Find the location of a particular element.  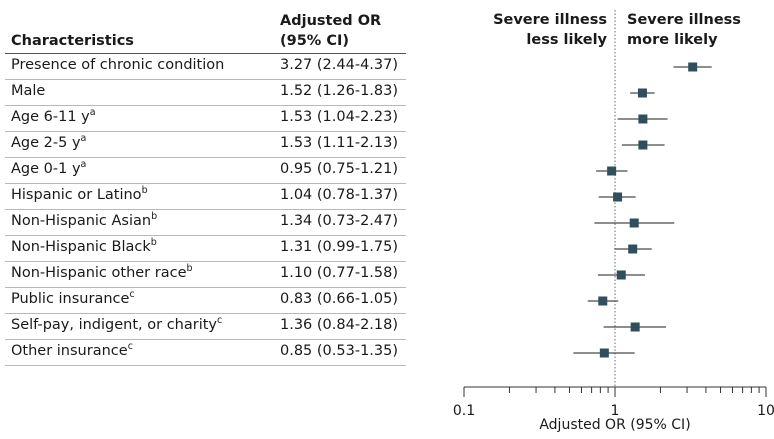

more-likely-label: Severe illness more likely is located at coordinates (684, 30).